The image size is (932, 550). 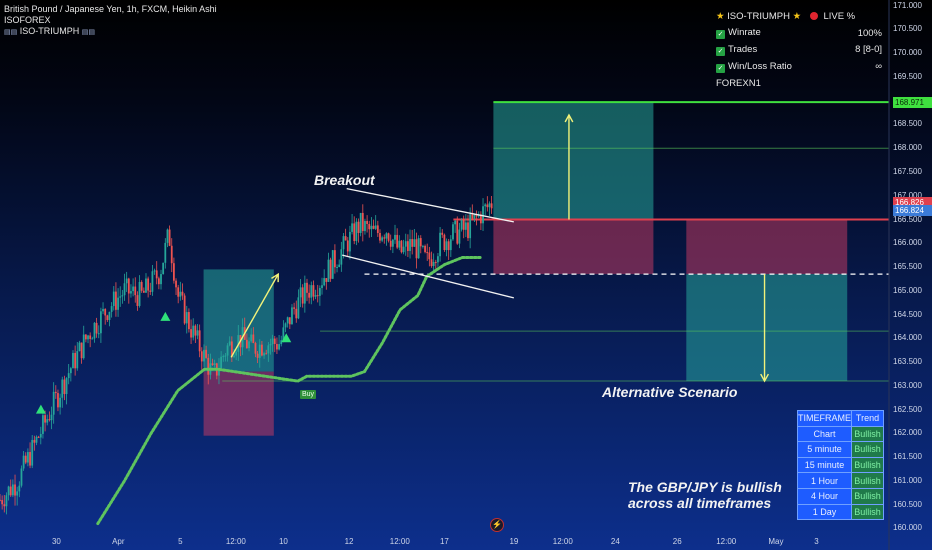 I want to click on loss-zone, so click(x=573, y=247).